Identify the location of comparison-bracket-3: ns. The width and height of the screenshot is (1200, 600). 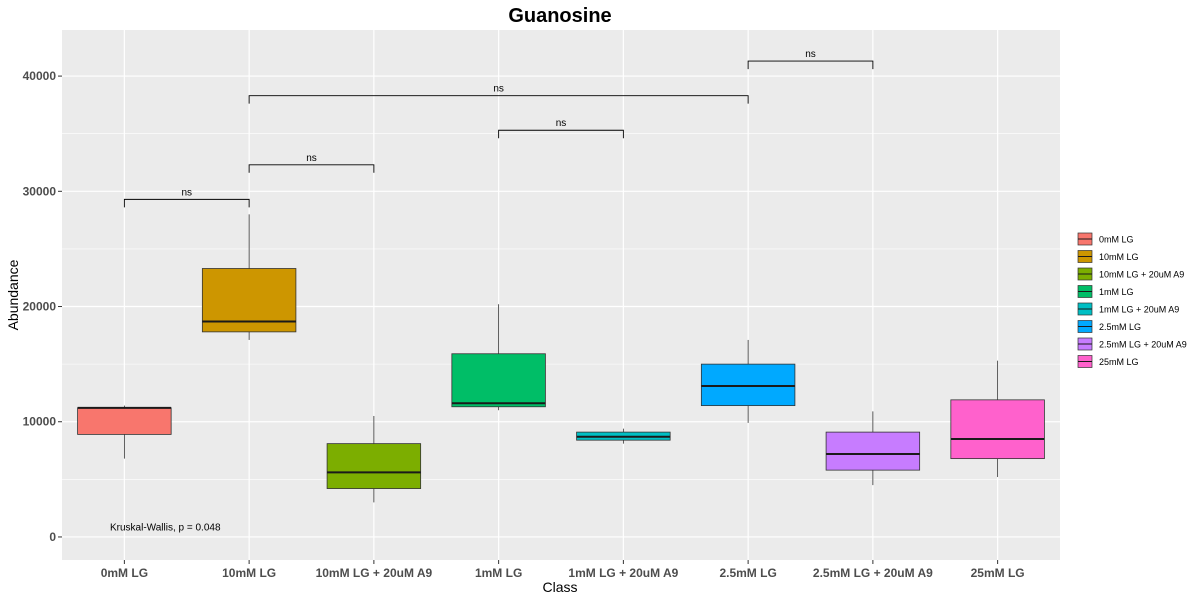
(498, 94).